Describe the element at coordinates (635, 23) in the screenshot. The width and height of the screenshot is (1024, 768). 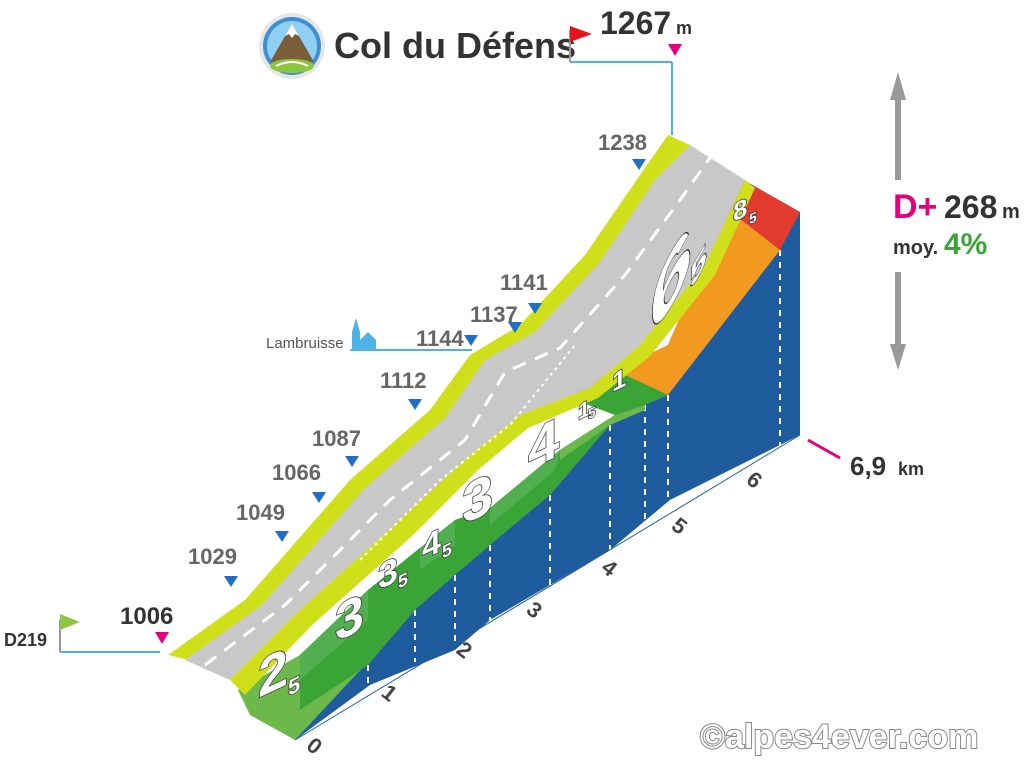
I see `summit-altitude: 1267` at that location.